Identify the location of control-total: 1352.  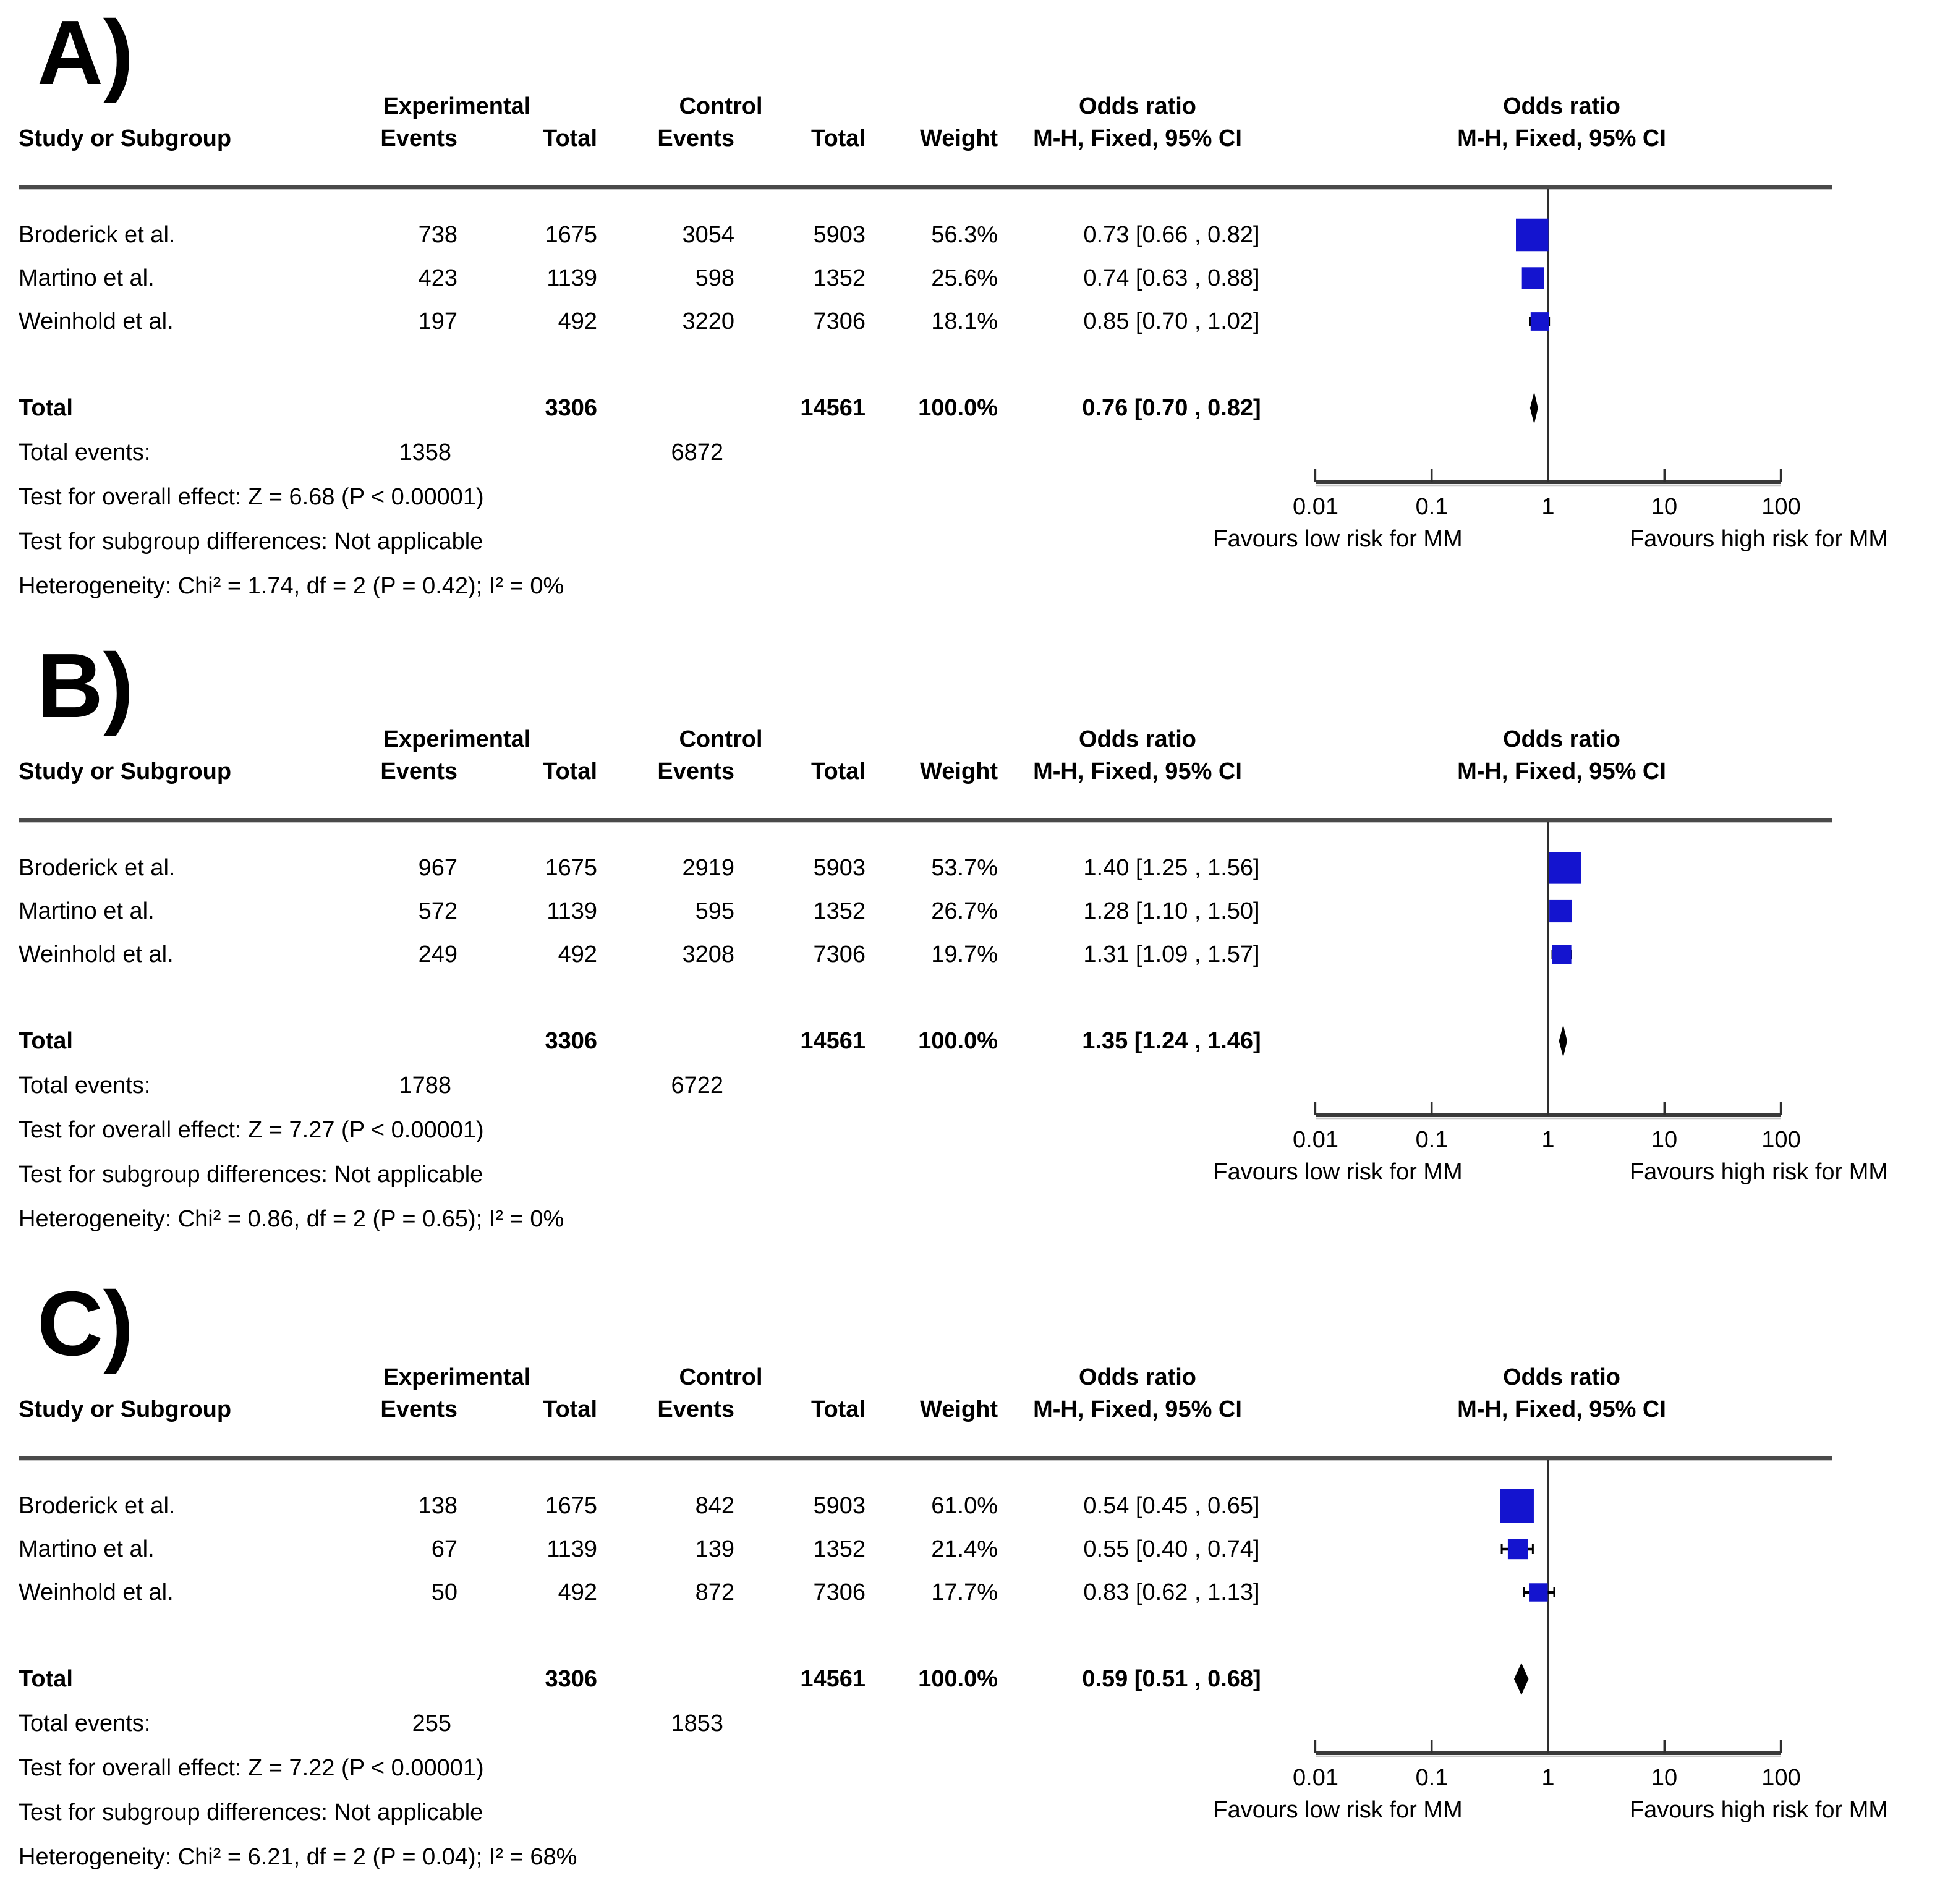
(839, 911).